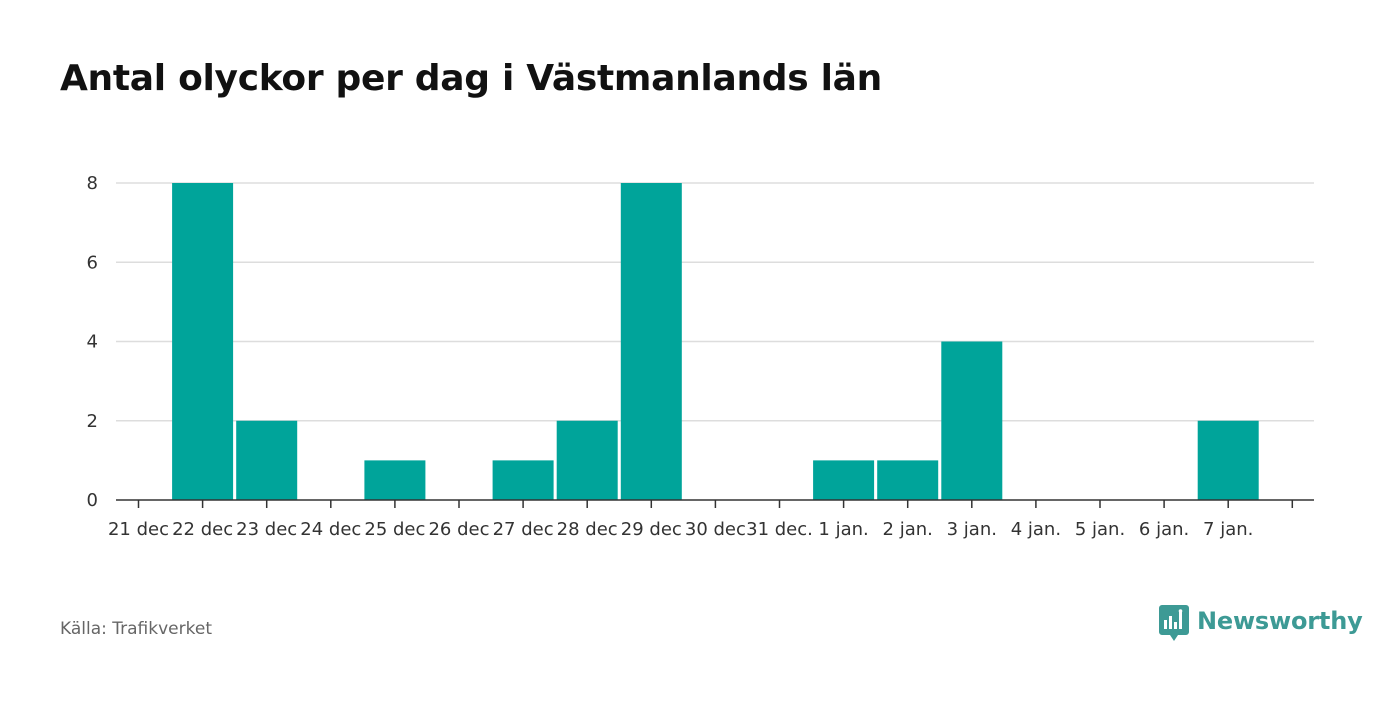 The image size is (1400, 702). Describe the element at coordinates (908, 529) in the screenshot. I see `x-tick-label: 2 jan.` at that location.